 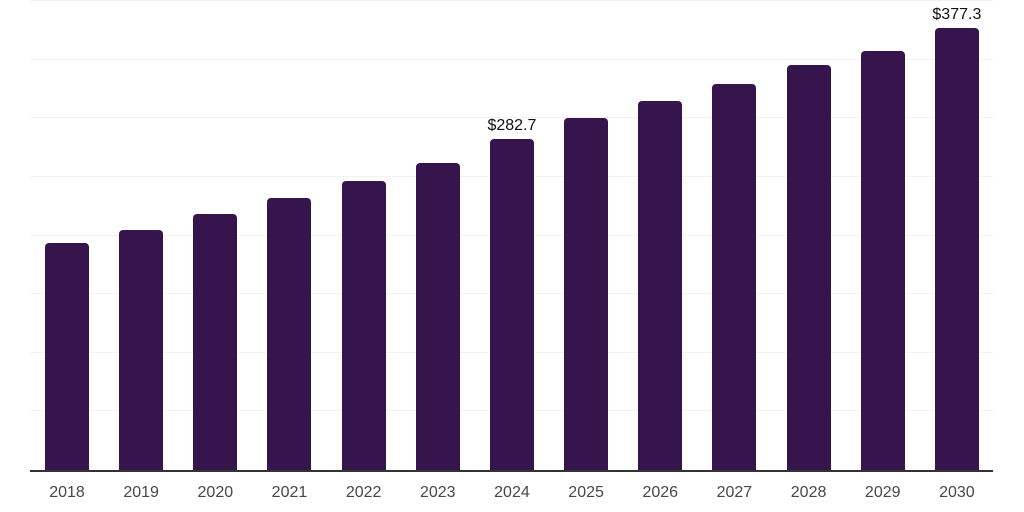 What do you see at coordinates (586, 492) in the screenshot?
I see `x-tick-label-2025: 2025` at bounding box center [586, 492].